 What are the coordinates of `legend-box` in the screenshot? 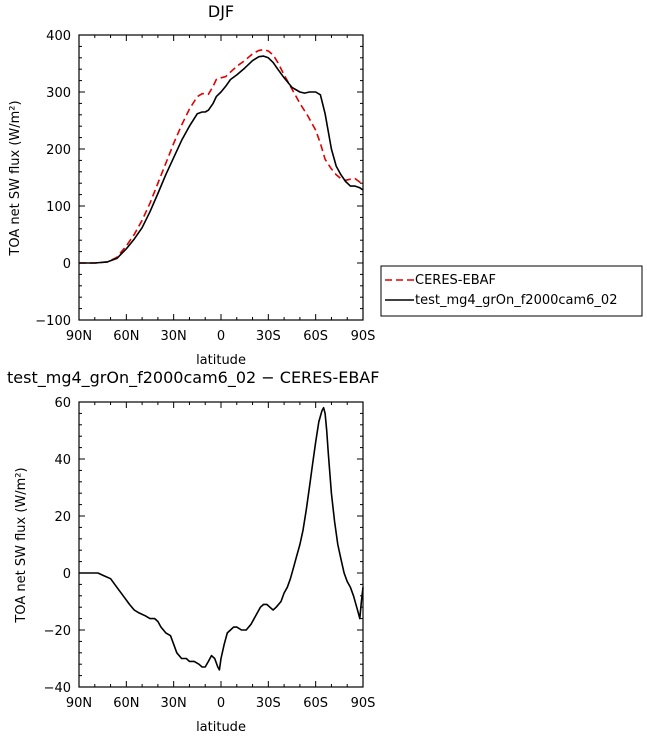 It's located at (511, 291).